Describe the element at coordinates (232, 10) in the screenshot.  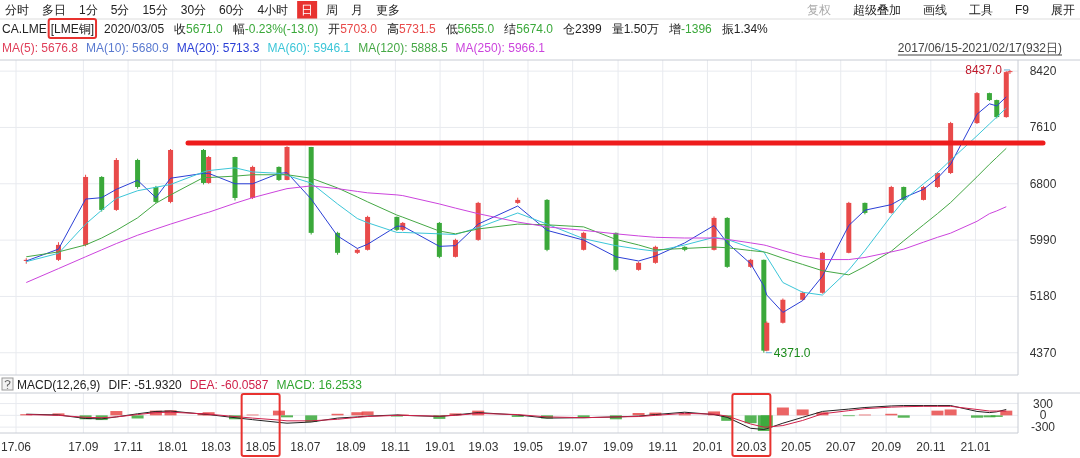
I see `text: 60分` at that location.